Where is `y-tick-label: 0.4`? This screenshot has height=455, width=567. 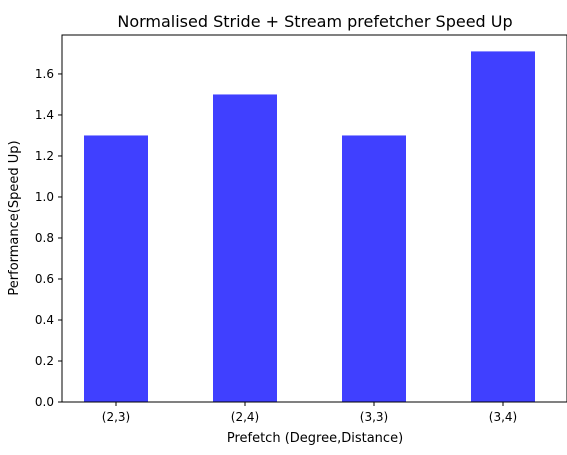 y-tick-label: 0.4 is located at coordinates (44, 320).